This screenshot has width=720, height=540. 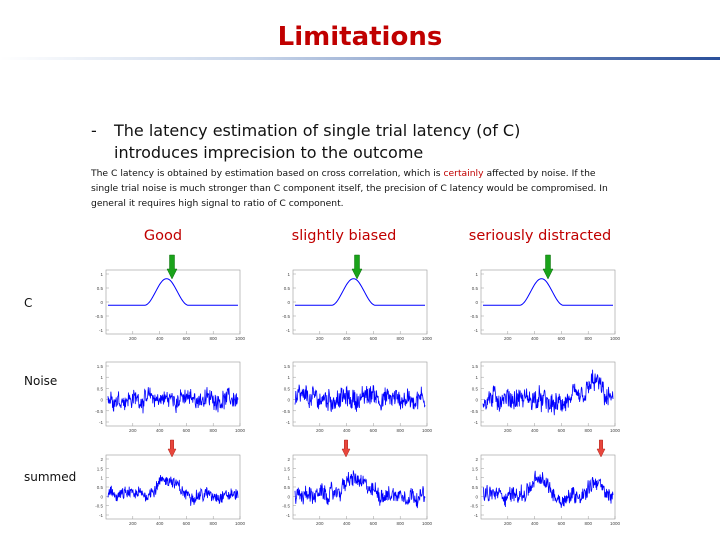 I want to click on plot-noise-1: 1.5 1 0.5 0 -0.5 -1 200 400 600 800 1000, so click(x=357, y=397).